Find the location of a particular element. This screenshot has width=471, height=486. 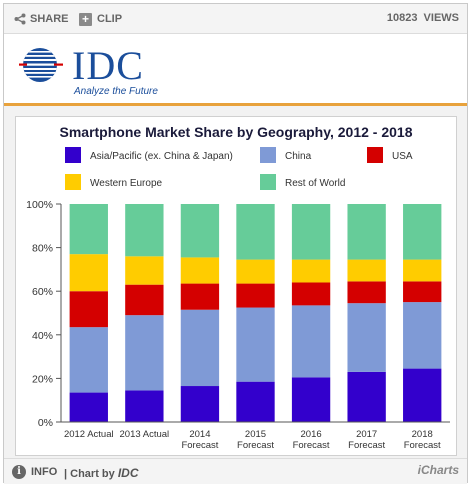

views-counter: 10823 VIEWS is located at coordinates (423, 18).